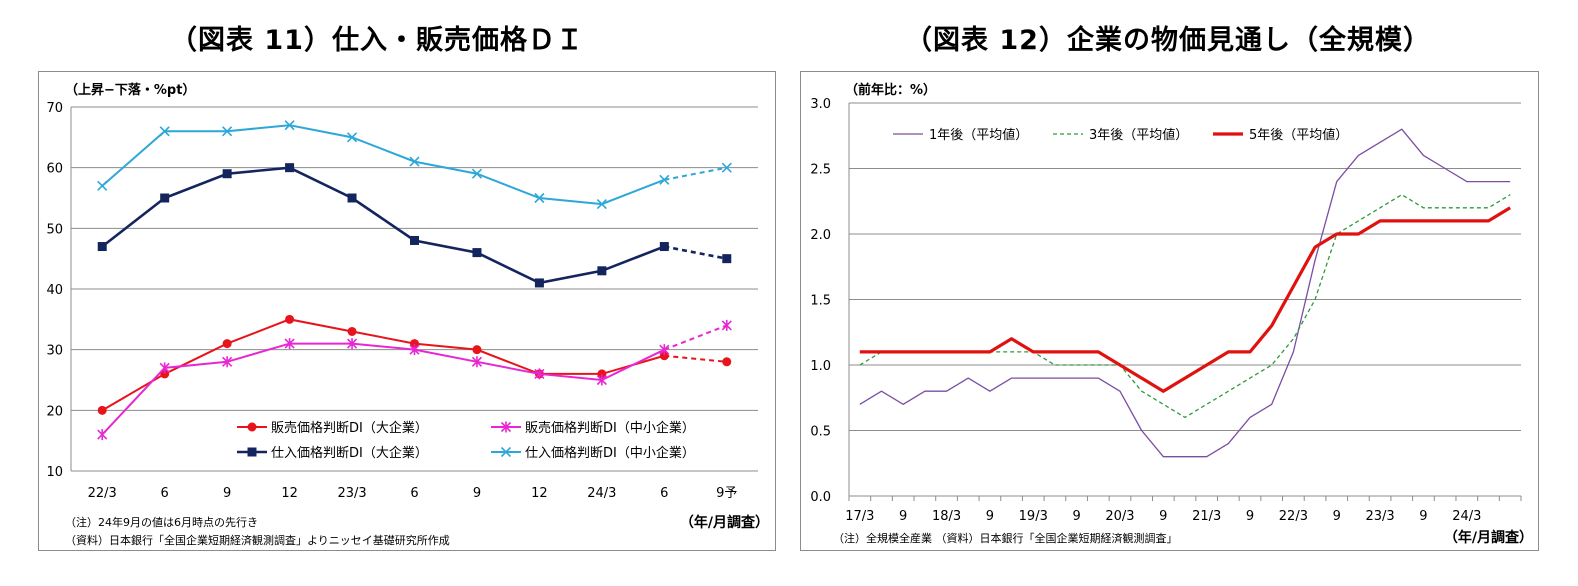 The image size is (1578, 586). What do you see at coordinates (601, 493) in the screenshot?
I see `x-tick-label: 24/3` at bounding box center [601, 493].